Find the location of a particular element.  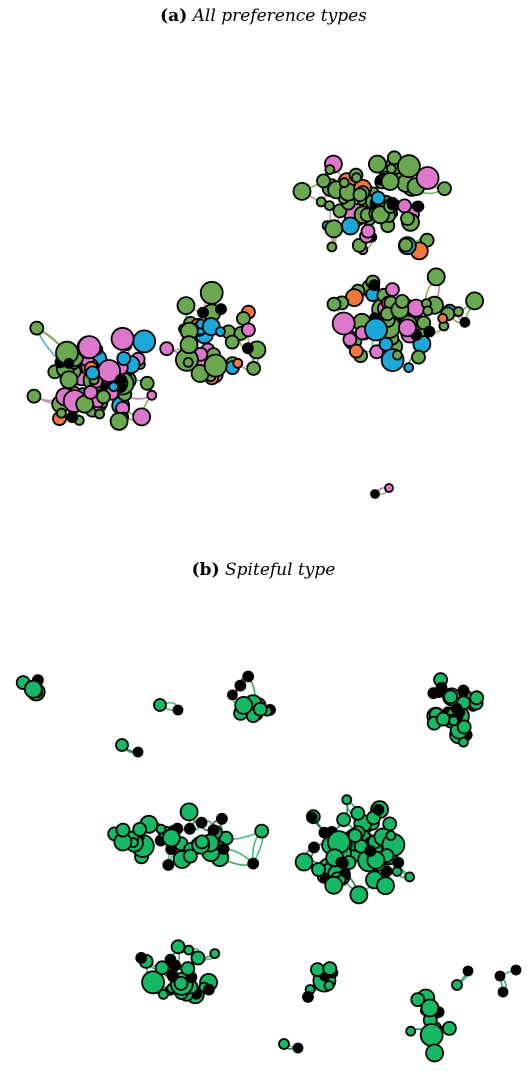

panel-b-title: Spiteful type is located at coordinates (280, 570).